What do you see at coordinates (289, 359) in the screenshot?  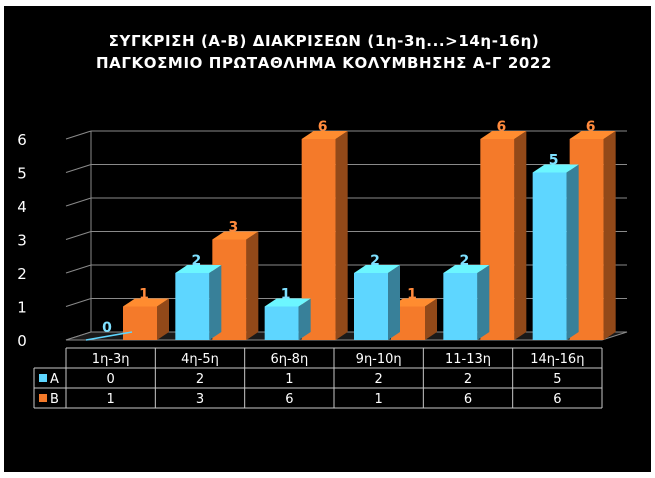 I see `x-tick-label: 6η-8η` at bounding box center [289, 359].